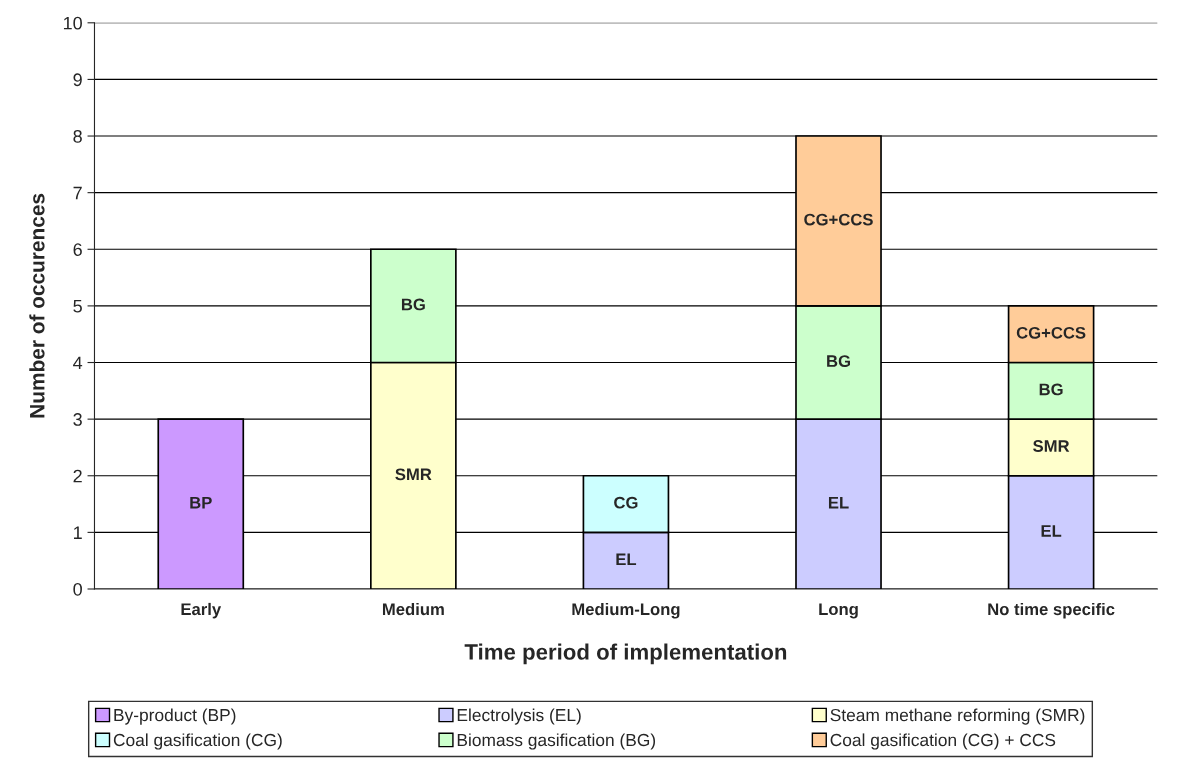  What do you see at coordinates (201, 502) in the screenshot?
I see `data-label: BP` at bounding box center [201, 502].